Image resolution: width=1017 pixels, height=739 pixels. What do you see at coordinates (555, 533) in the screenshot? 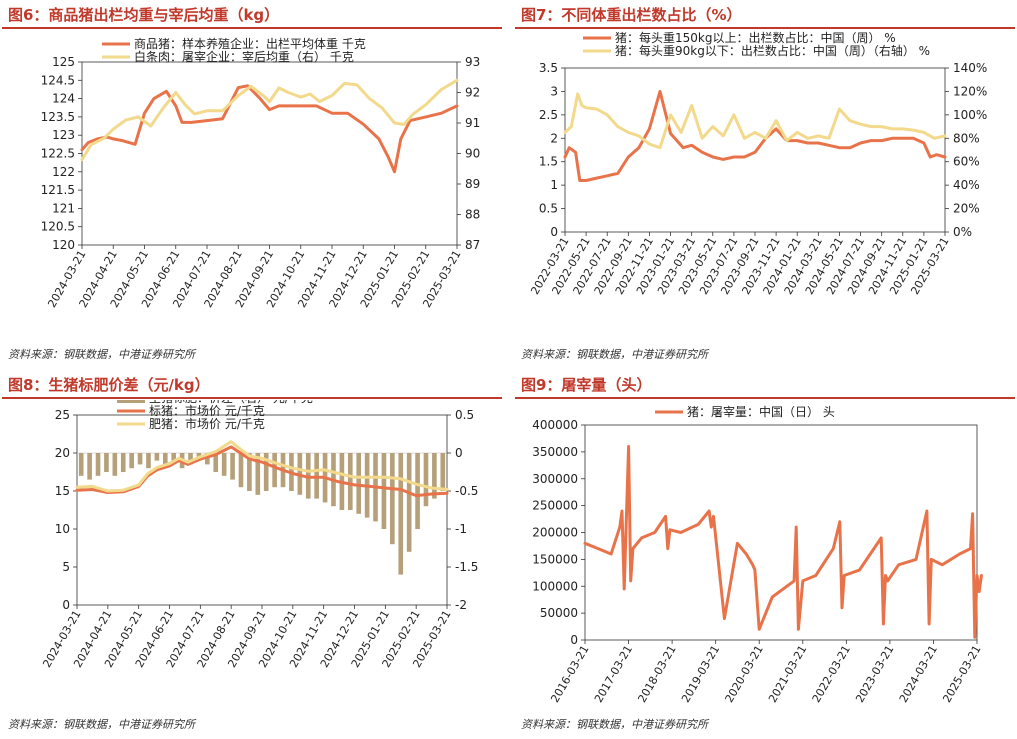
I see `fig9-ytick-left-label: 200000` at bounding box center [555, 533].